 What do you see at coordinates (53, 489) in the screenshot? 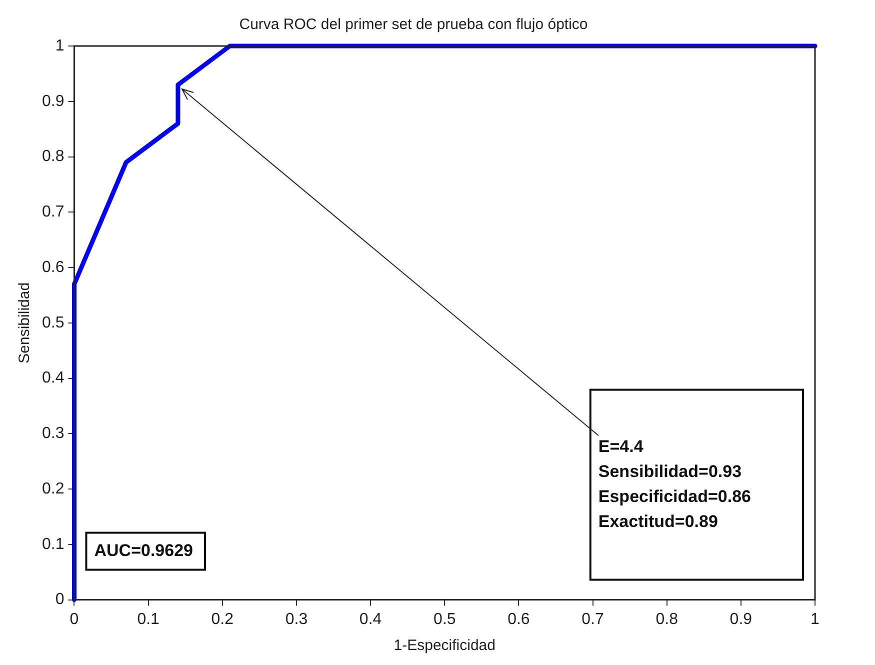
I see `y-tick-label: 0.2` at bounding box center [53, 489].